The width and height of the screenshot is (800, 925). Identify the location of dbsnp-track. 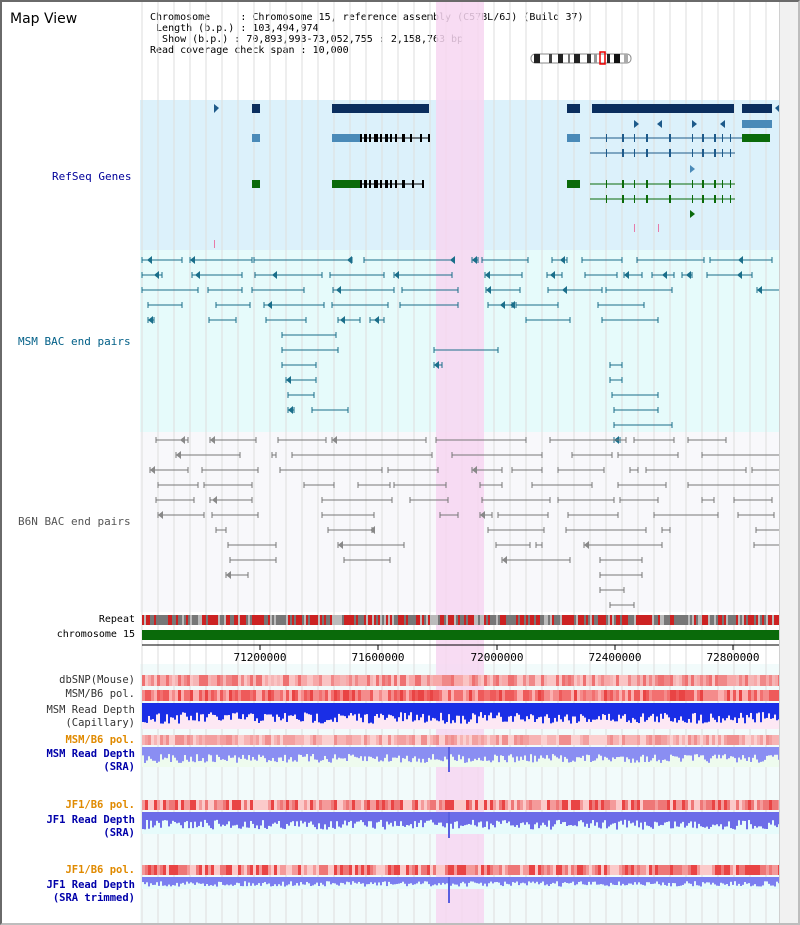
(461, 680).